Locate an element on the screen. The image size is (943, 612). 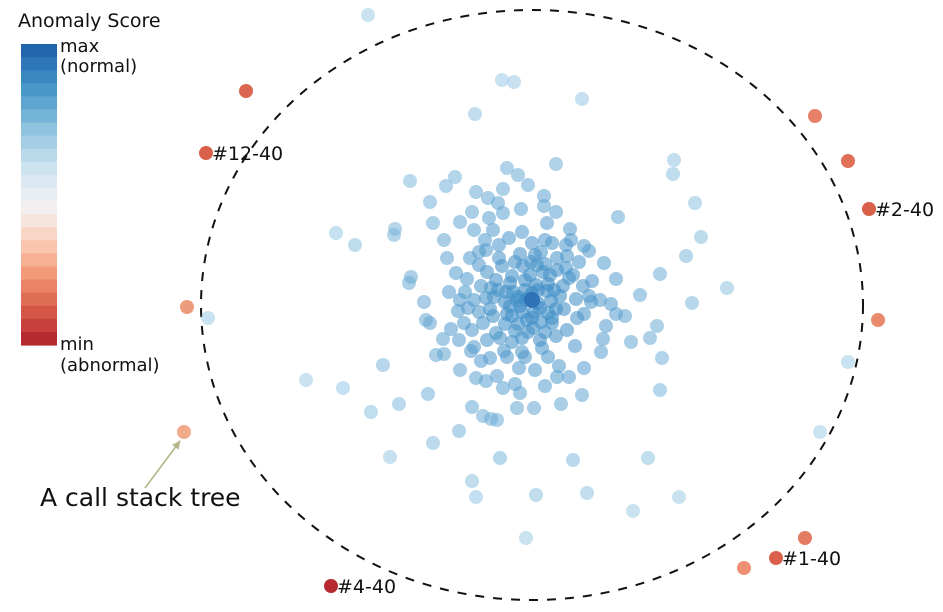
point-label: #4-40 is located at coordinates (366, 587).